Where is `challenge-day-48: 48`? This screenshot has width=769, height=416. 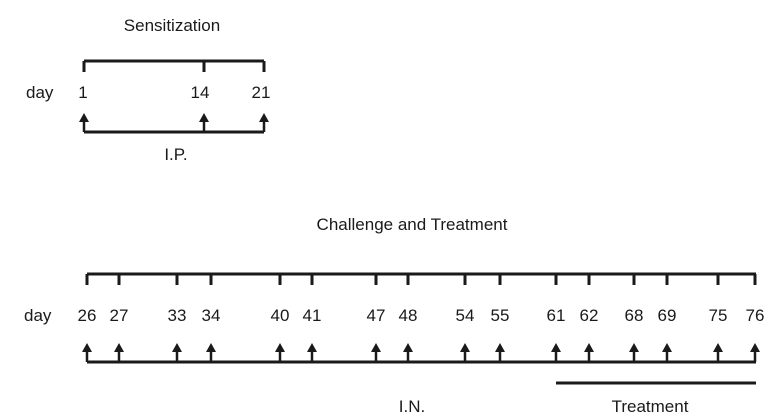
challenge-day-48: 48 is located at coordinates (408, 315).